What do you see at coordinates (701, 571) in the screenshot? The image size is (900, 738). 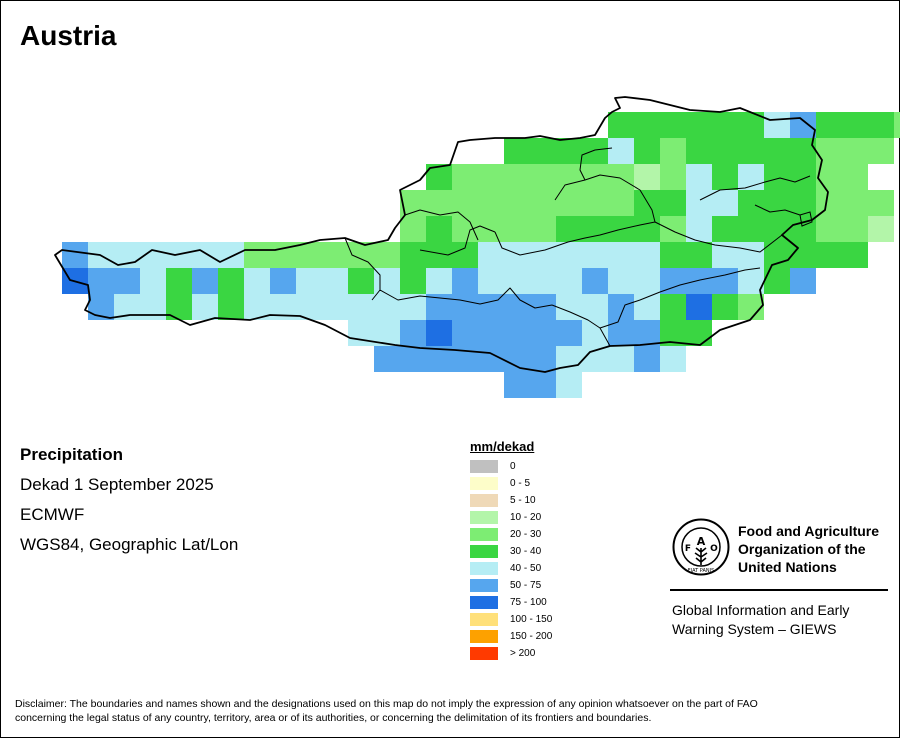 I see `fao-motto: FIAT PANIS` at bounding box center [701, 571].